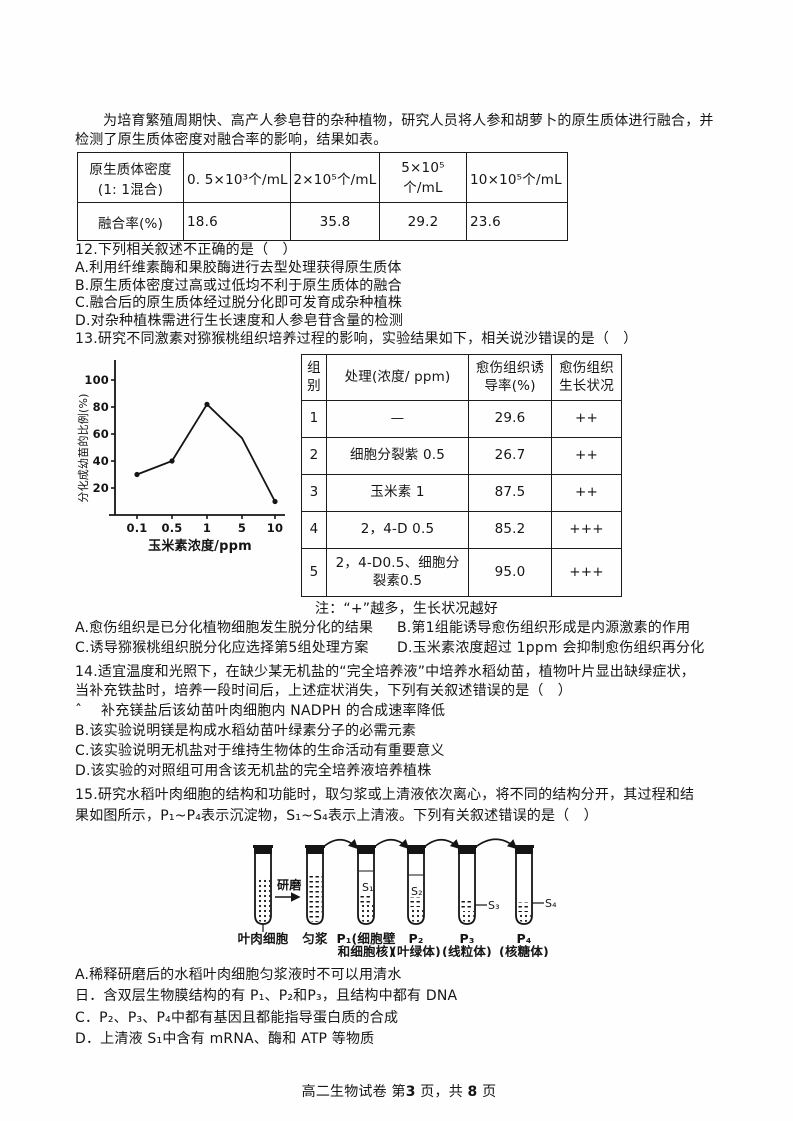 The height and width of the screenshot is (1121, 793). I want to click on tube-p2: S₂, so click(416, 885).